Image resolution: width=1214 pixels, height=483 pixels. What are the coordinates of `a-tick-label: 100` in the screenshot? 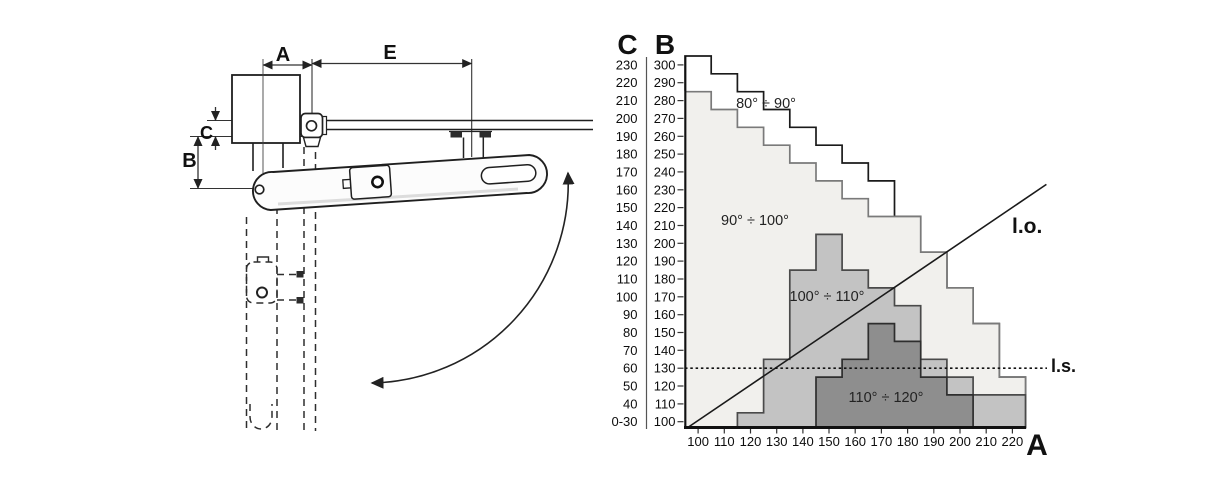 It's located at (698, 441).